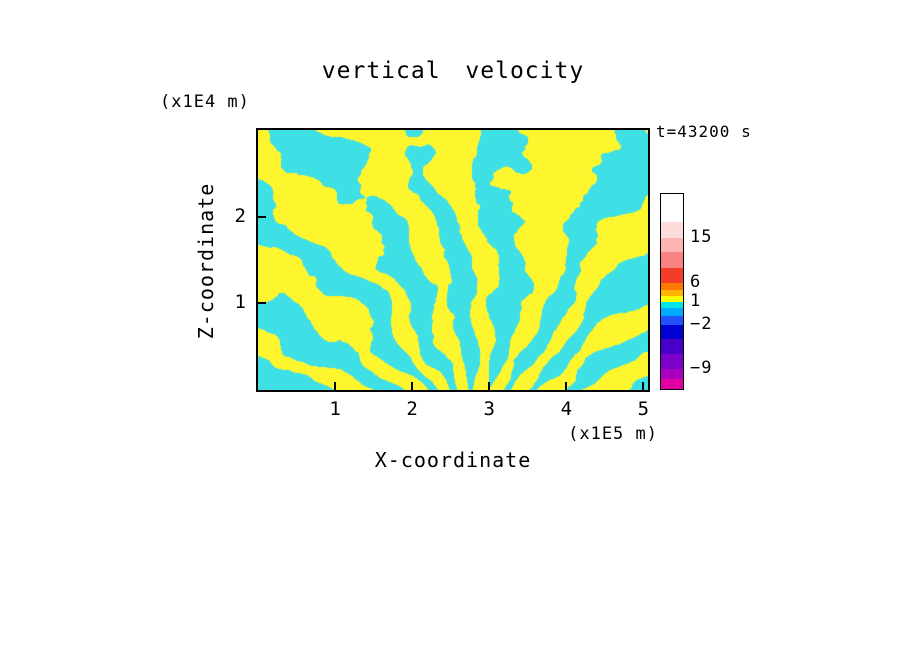 The width and height of the screenshot is (904, 654). I want to click on x-axis-title: X-coordinate, so click(453, 460).